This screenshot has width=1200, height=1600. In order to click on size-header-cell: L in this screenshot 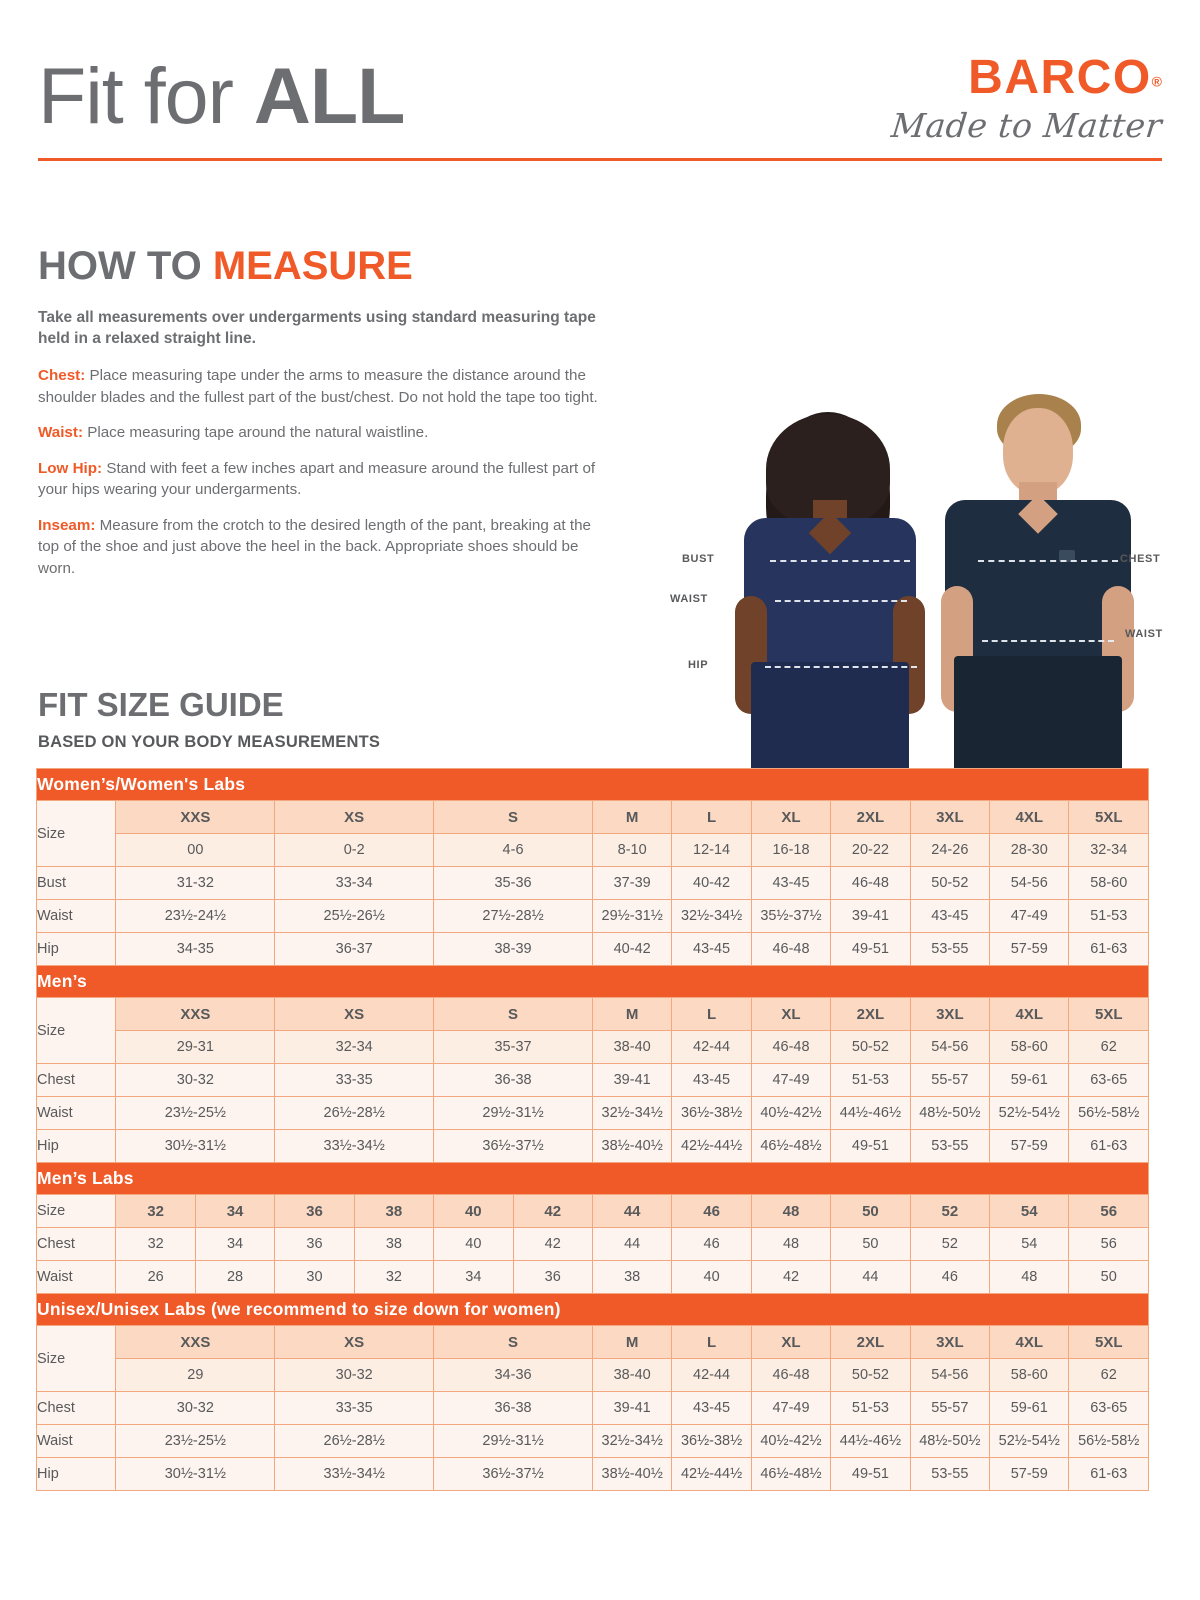, I will do `click(711, 1342)`.